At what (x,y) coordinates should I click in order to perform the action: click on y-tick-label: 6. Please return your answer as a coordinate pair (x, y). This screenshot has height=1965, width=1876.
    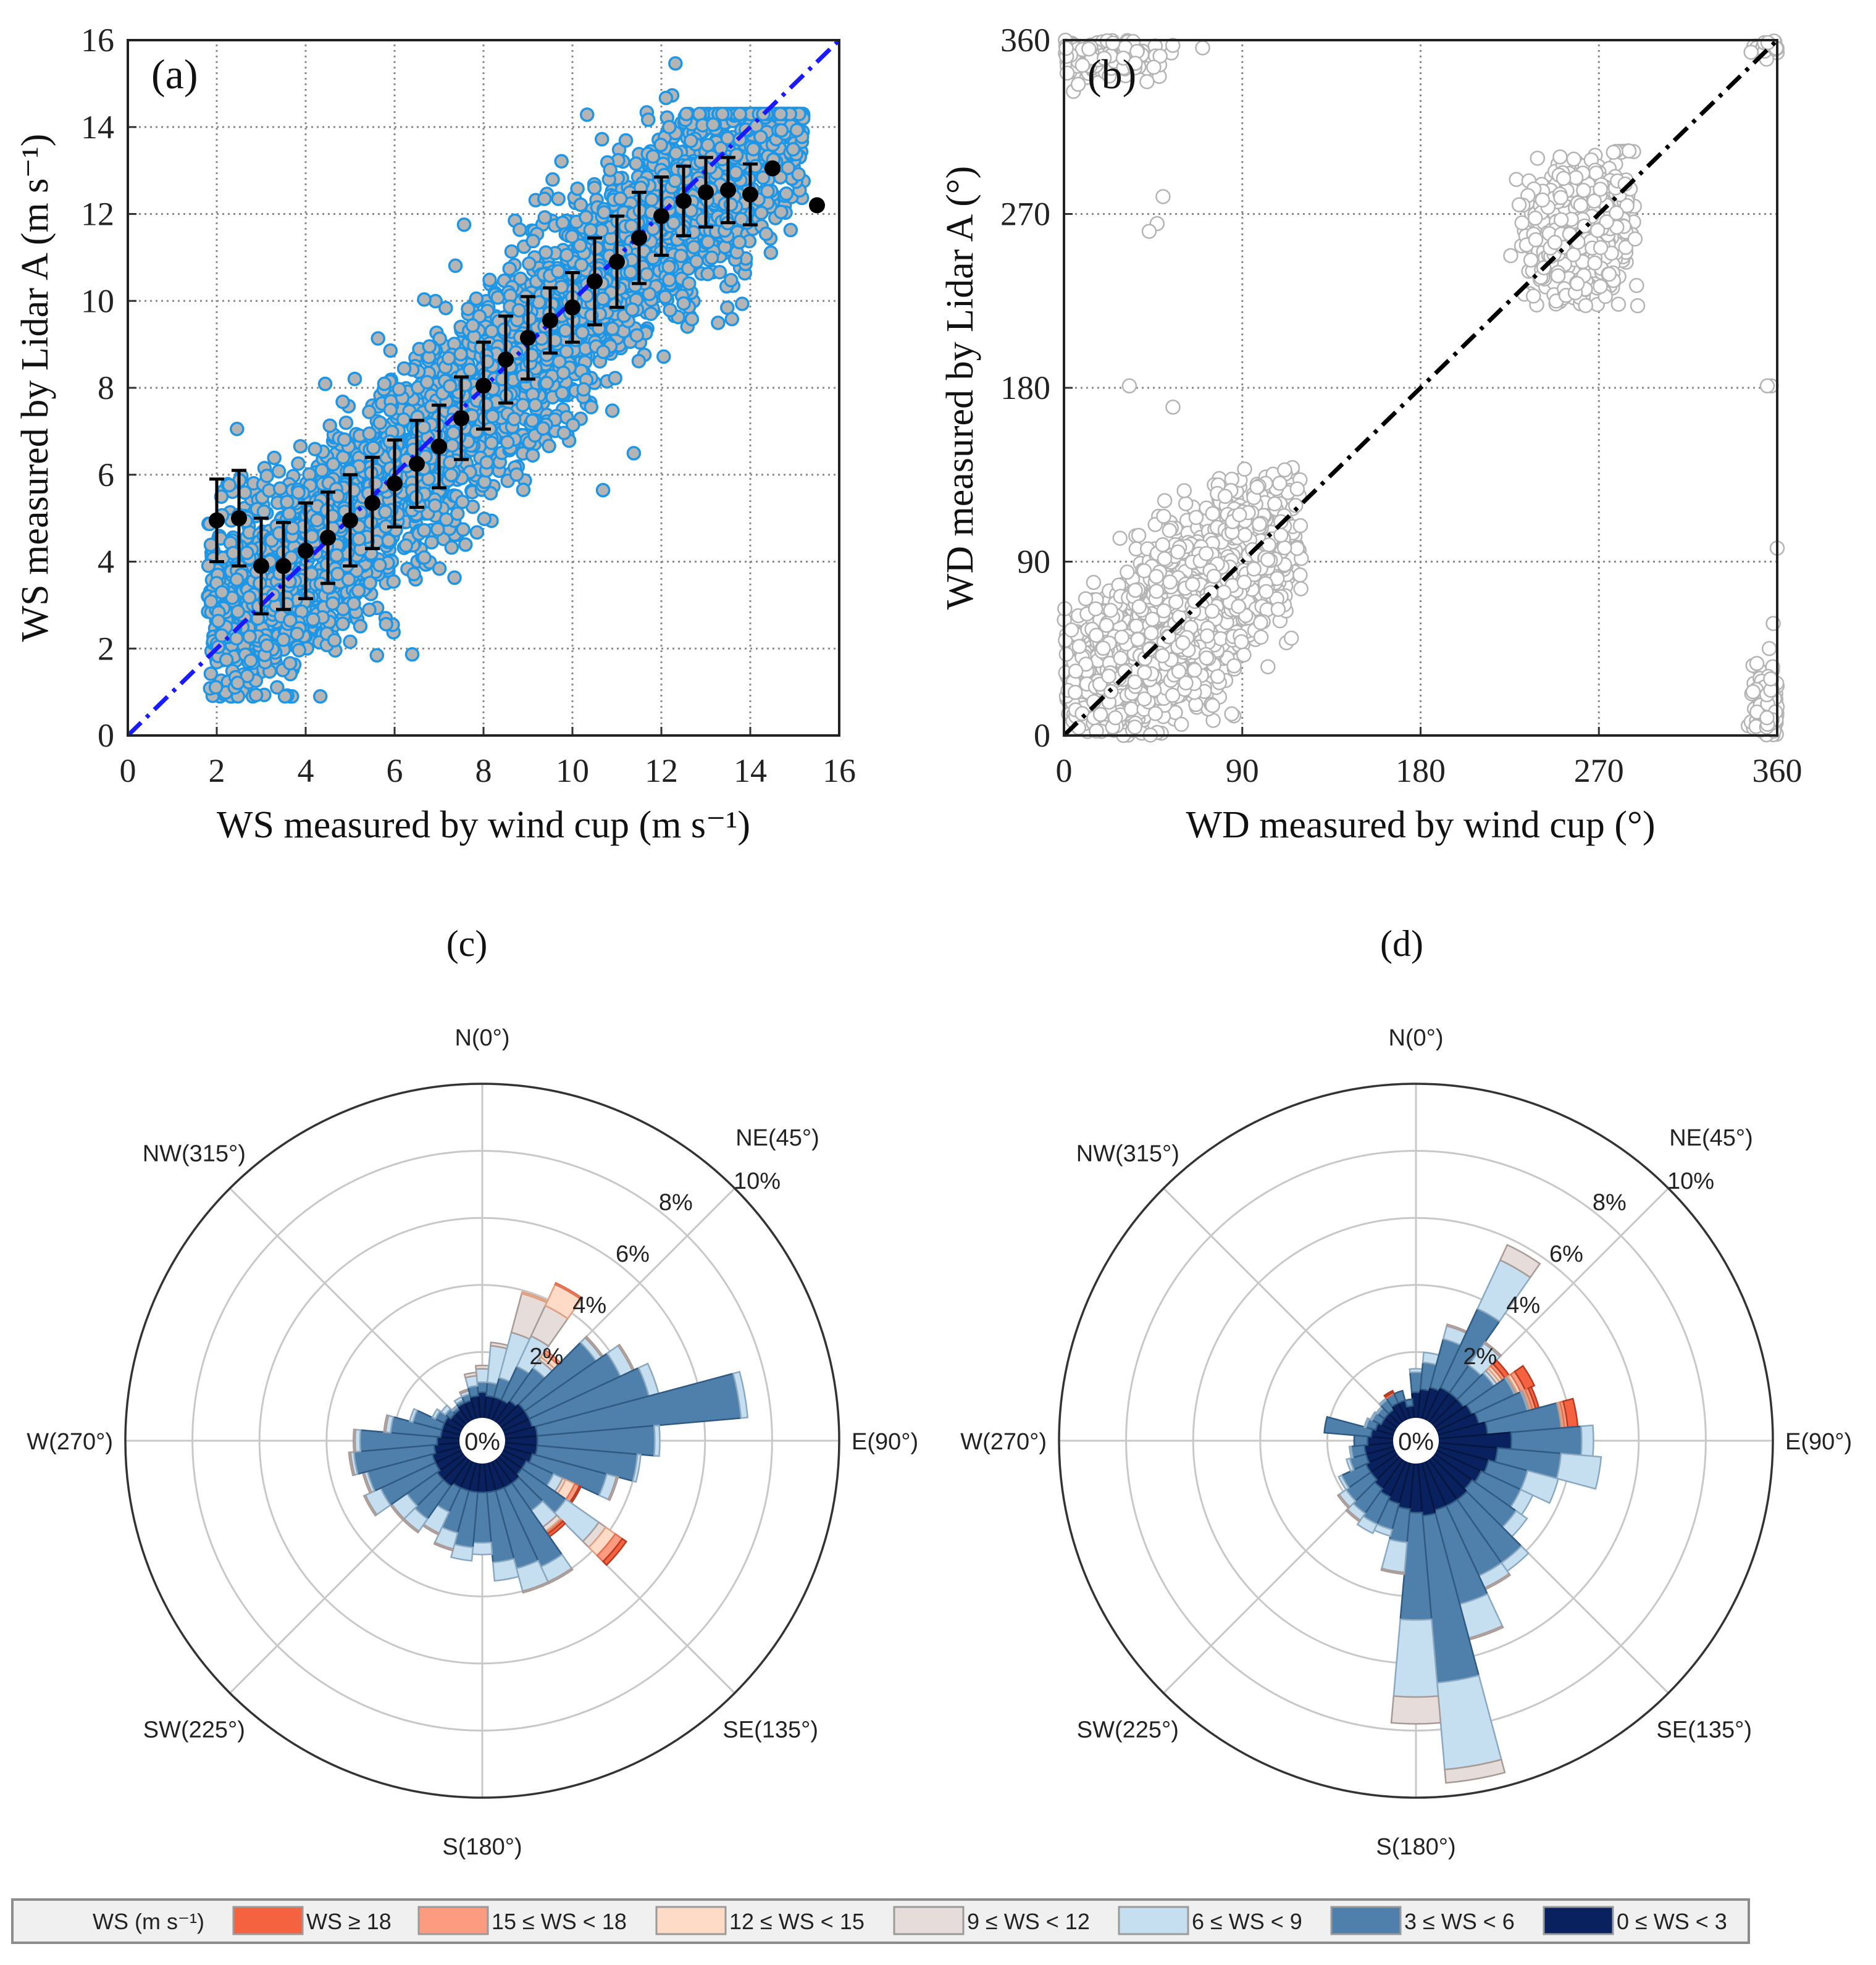
    Looking at the image, I should click on (106, 474).